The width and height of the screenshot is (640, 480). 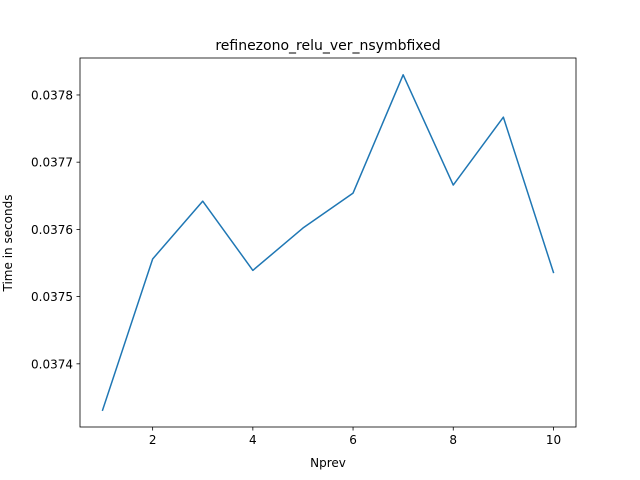 I want to click on y-tick-label: 0.0374, so click(x=52, y=364).